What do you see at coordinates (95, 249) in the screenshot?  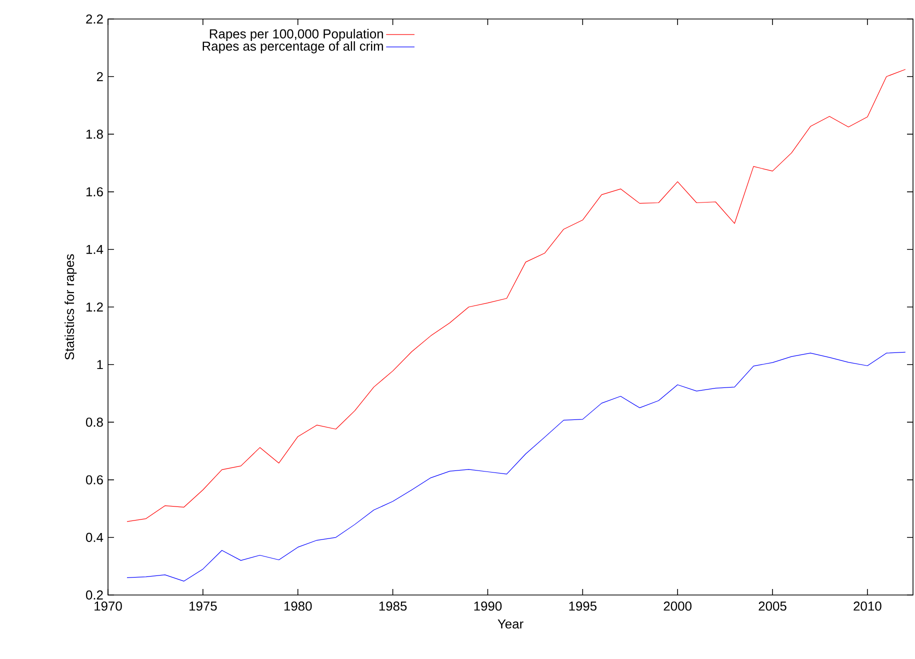 I see `y-tick-label: 1.4` at bounding box center [95, 249].